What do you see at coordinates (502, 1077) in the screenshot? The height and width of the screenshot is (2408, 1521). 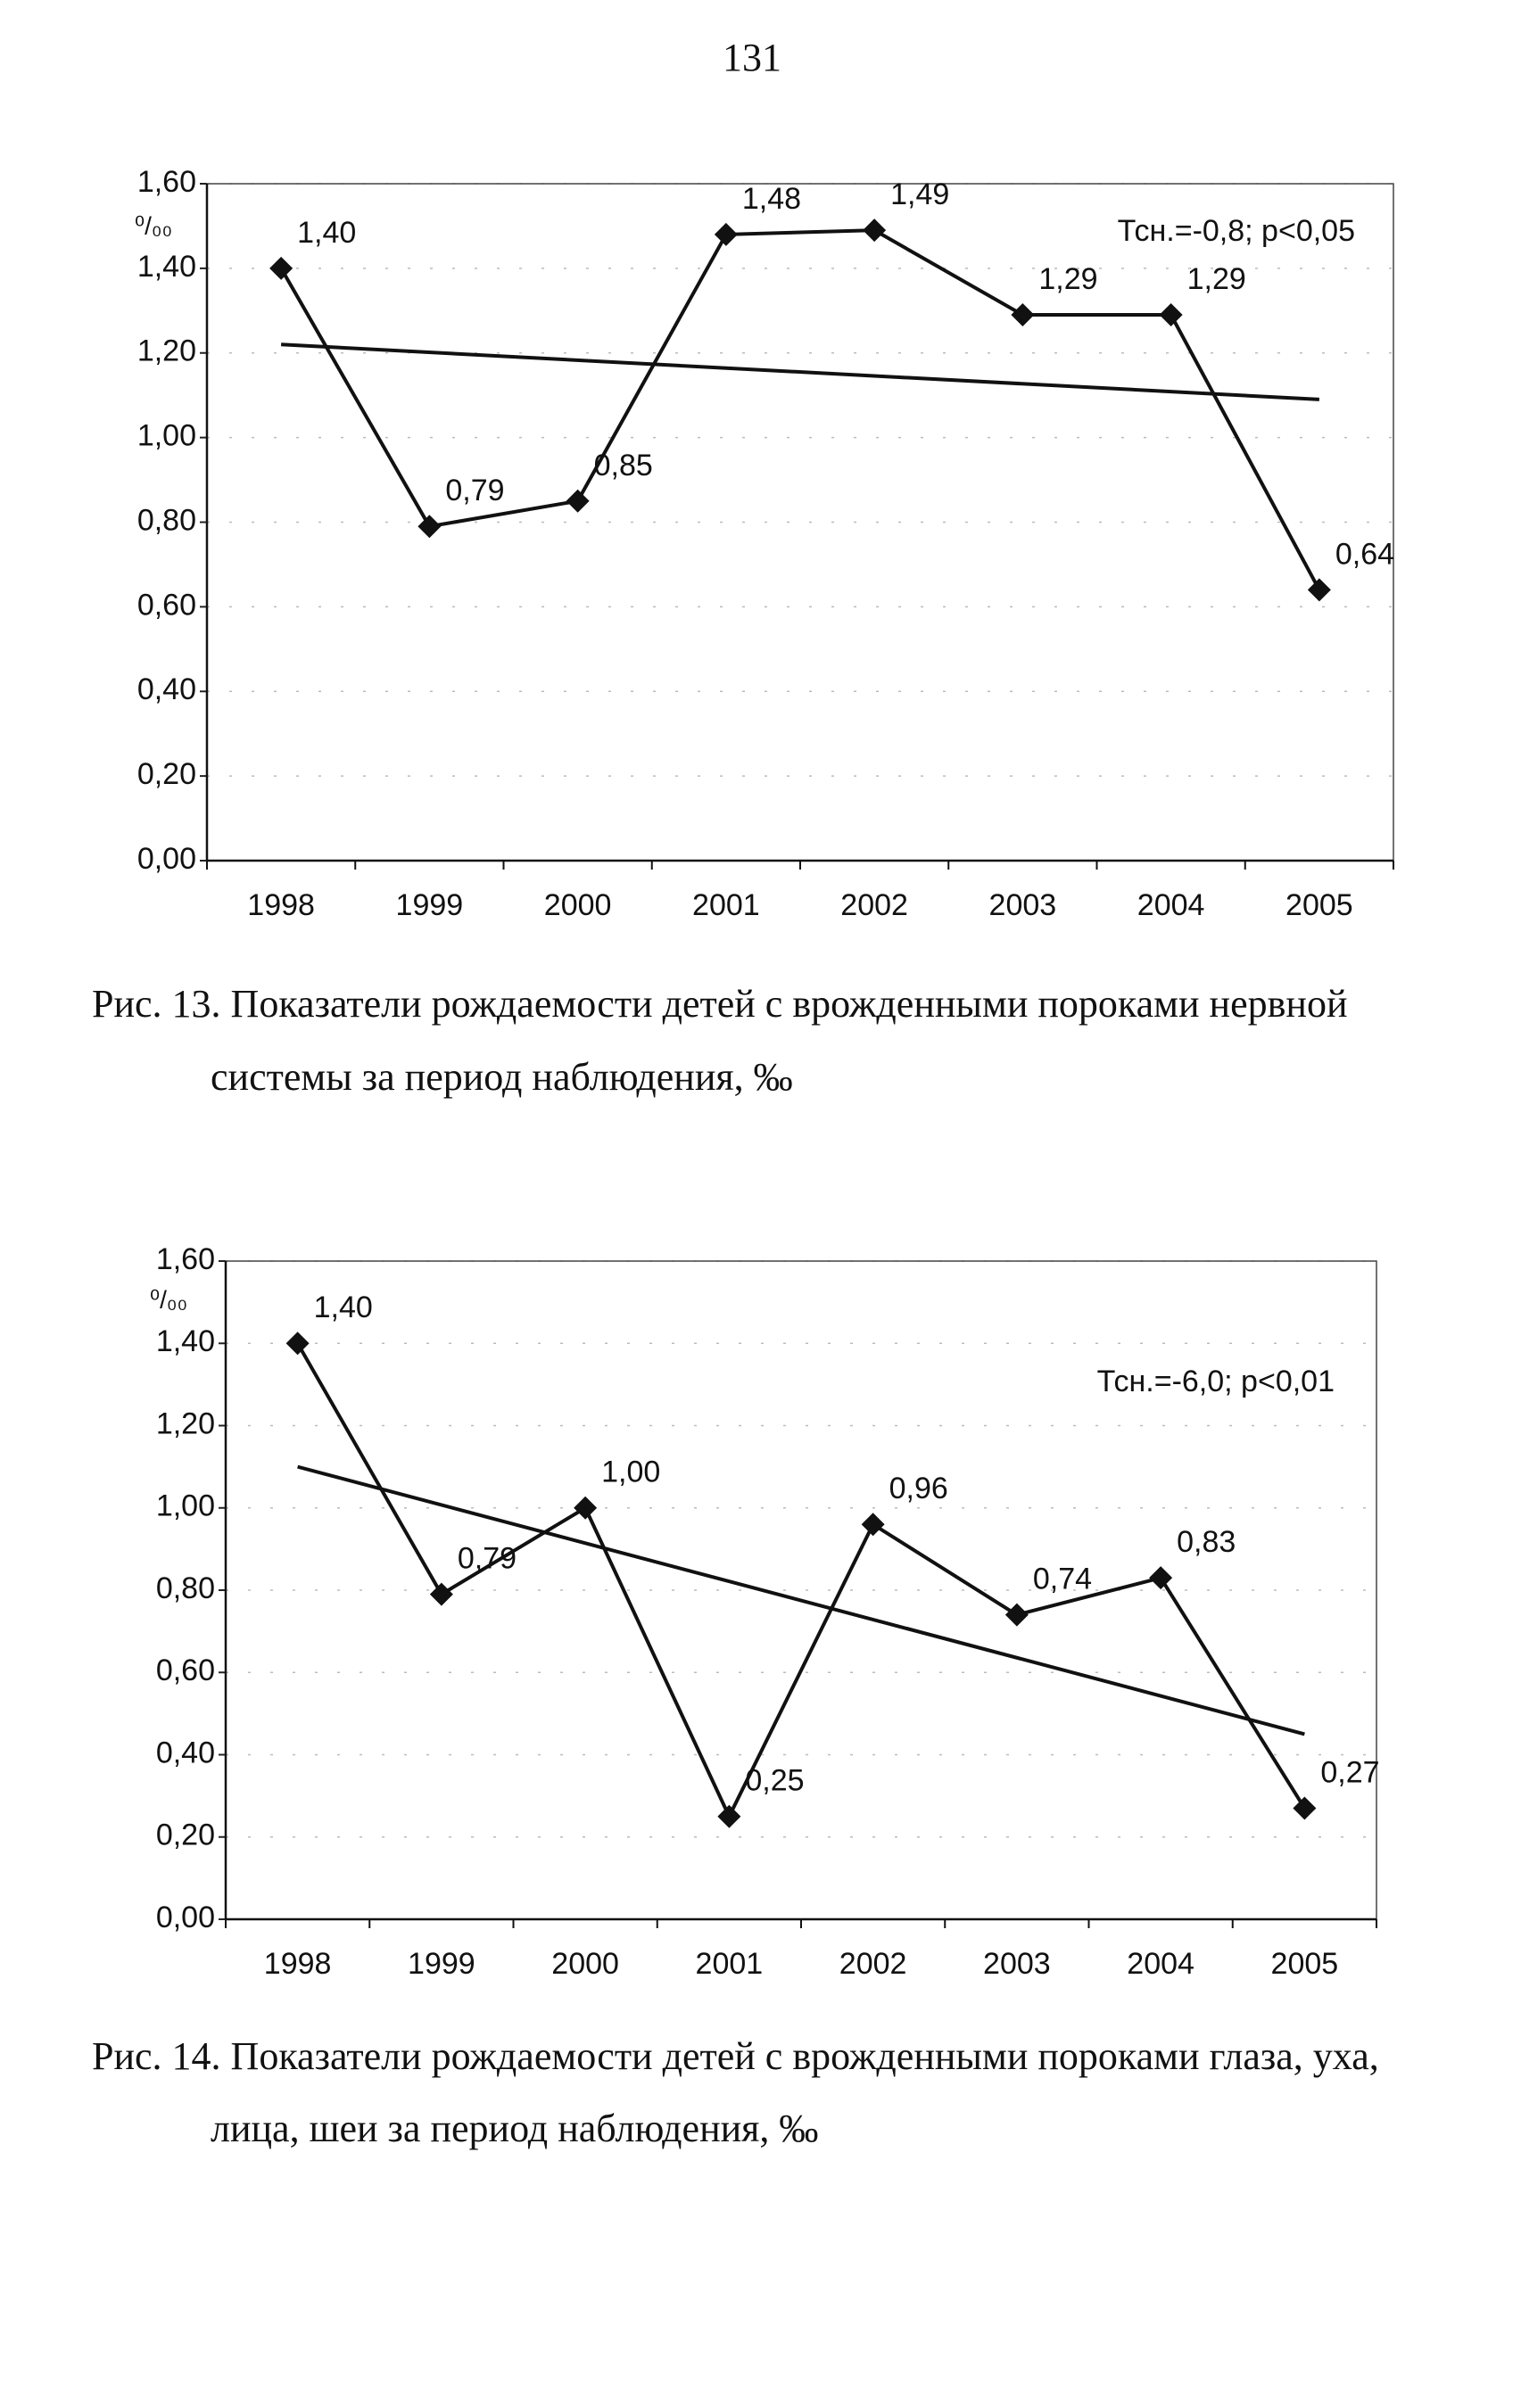 I see `figure-caption: системы за период наблюдения, ‰` at bounding box center [502, 1077].